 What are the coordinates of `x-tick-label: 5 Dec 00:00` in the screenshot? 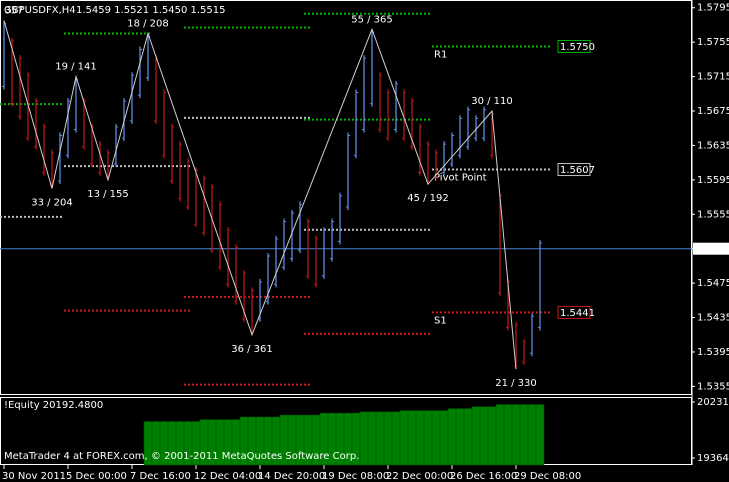 It's located at (96, 476).